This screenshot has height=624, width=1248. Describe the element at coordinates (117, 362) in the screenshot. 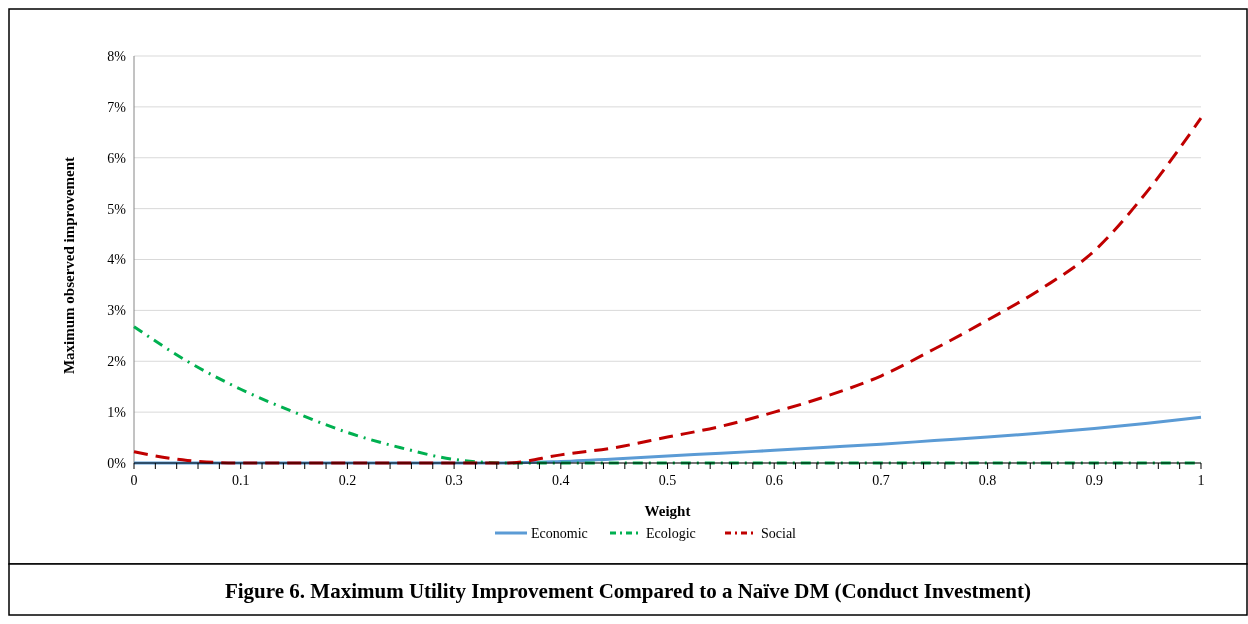

I see `y-tick-label: 2%` at that location.